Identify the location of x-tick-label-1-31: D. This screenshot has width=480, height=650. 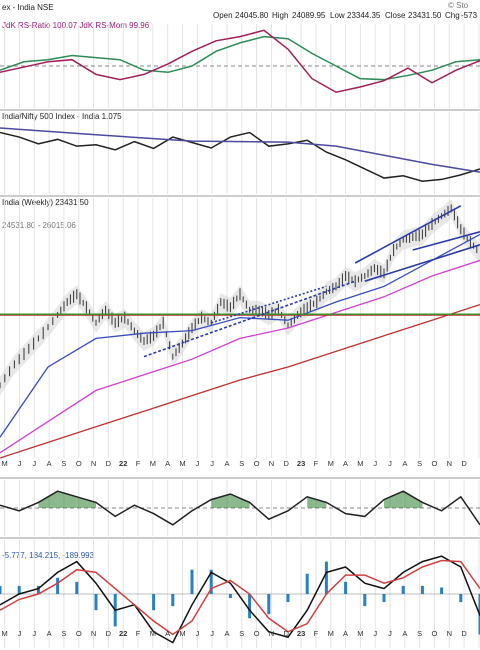
(464, 633).